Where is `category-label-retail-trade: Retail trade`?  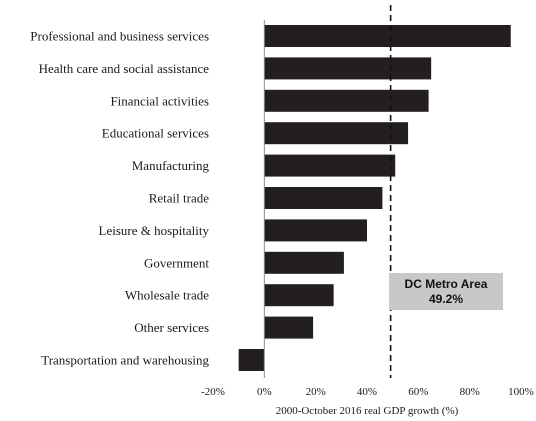 category-label-retail-trade: Retail trade is located at coordinates (179, 198).